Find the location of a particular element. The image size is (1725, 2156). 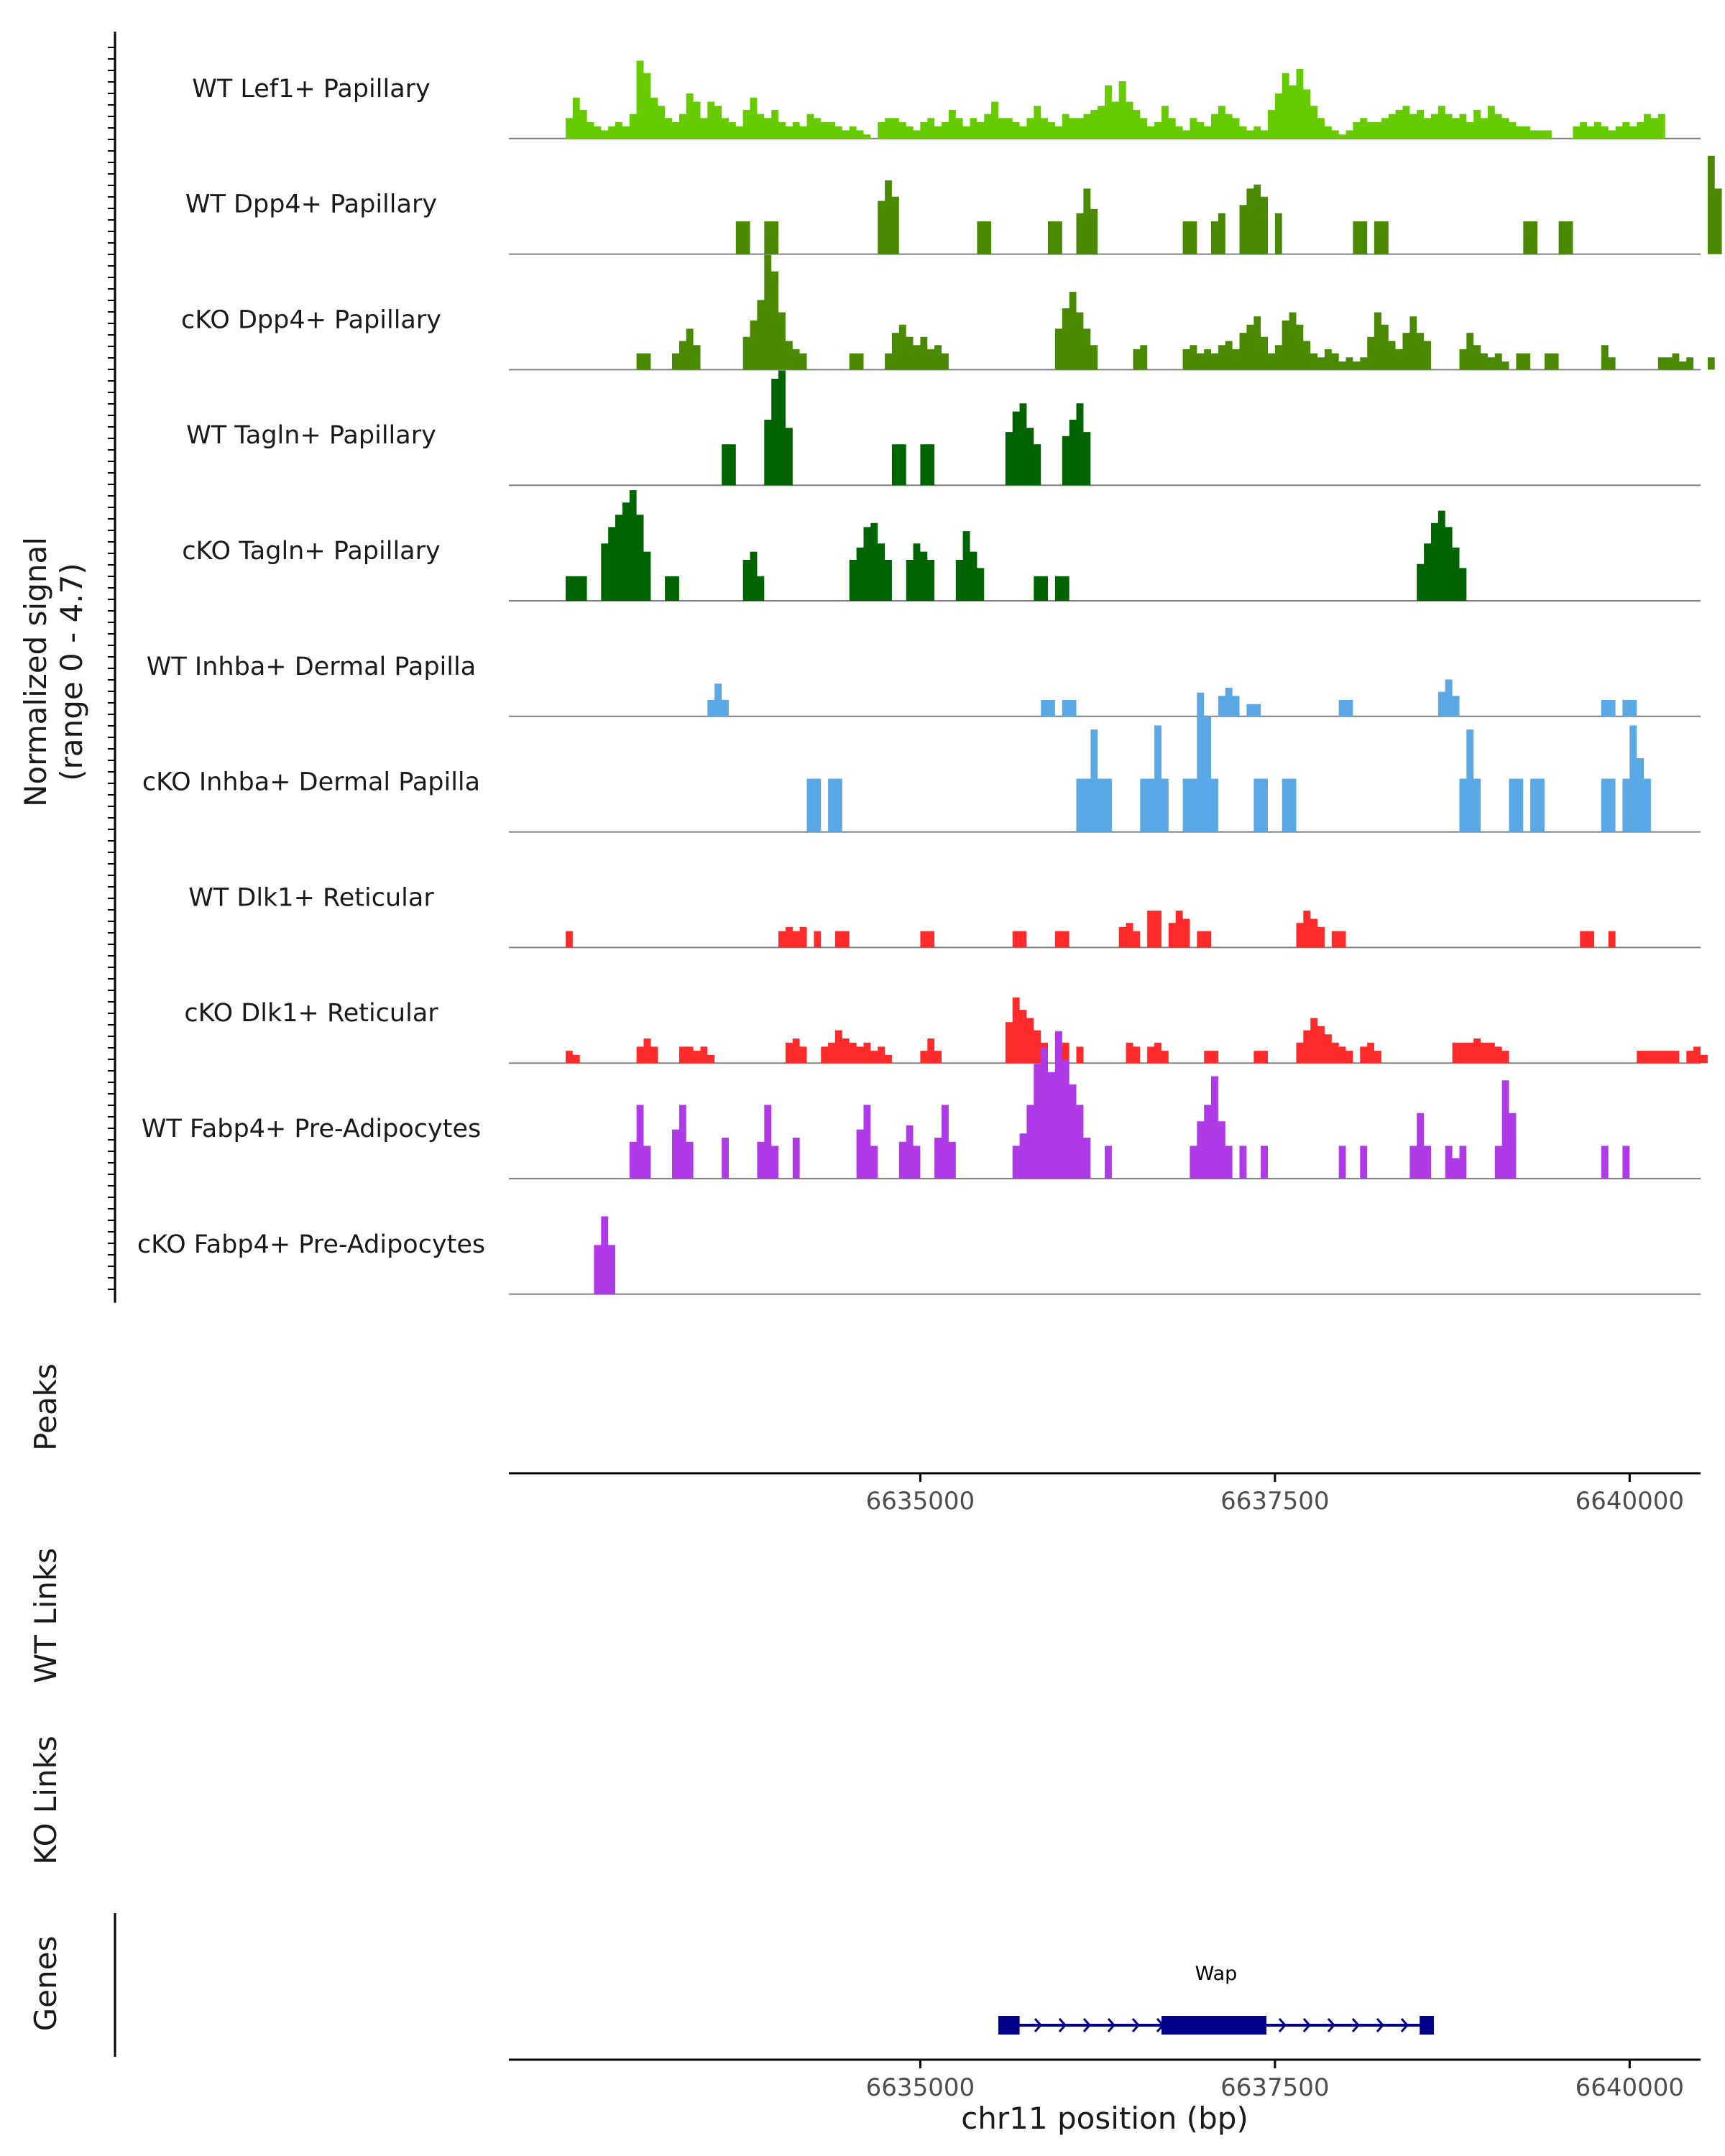

track: cKO Inhba+ Dermal Papilla is located at coordinates (921, 762).